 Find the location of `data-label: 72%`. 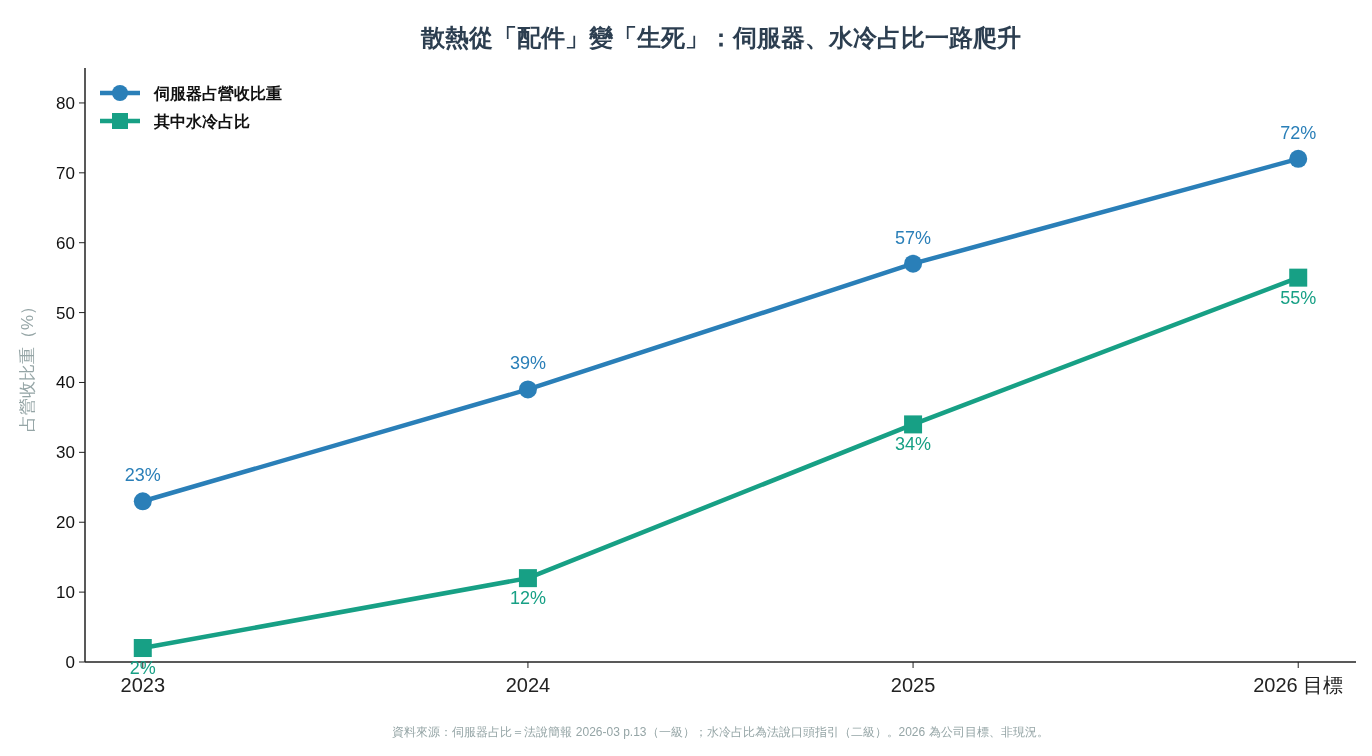

data-label: 72% is located at coordinates (1298, 132).